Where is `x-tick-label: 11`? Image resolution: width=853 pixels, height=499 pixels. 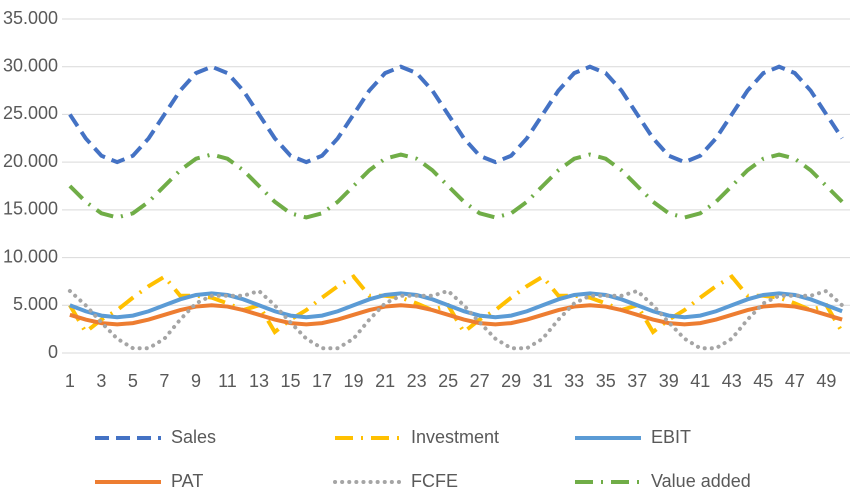
x-tick-label: 11 is located at coordinates (227, 381).